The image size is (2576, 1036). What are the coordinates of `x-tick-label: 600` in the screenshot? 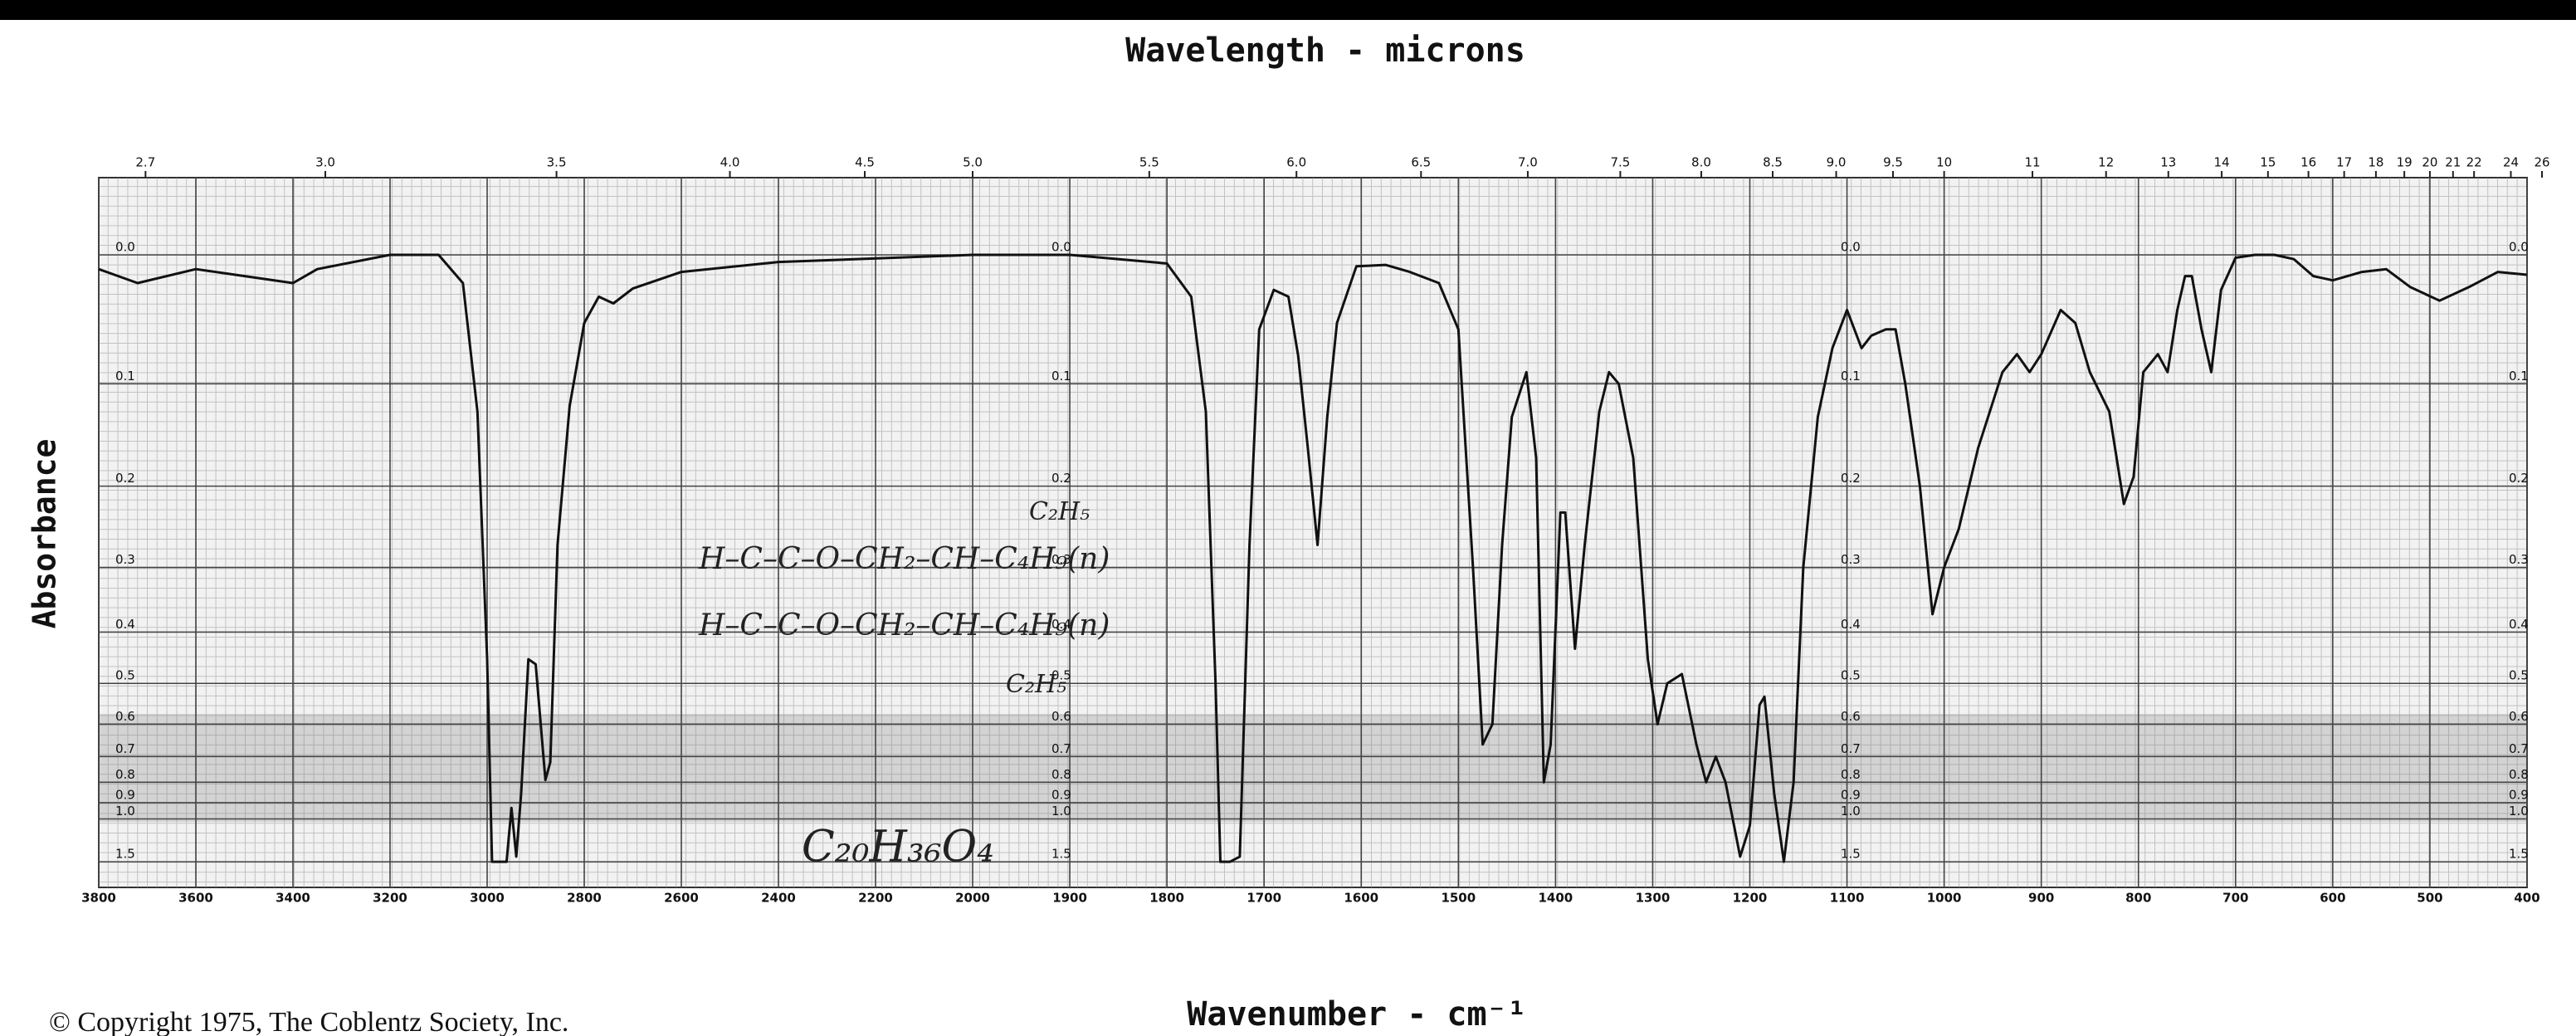 It's located at (2332, 898).